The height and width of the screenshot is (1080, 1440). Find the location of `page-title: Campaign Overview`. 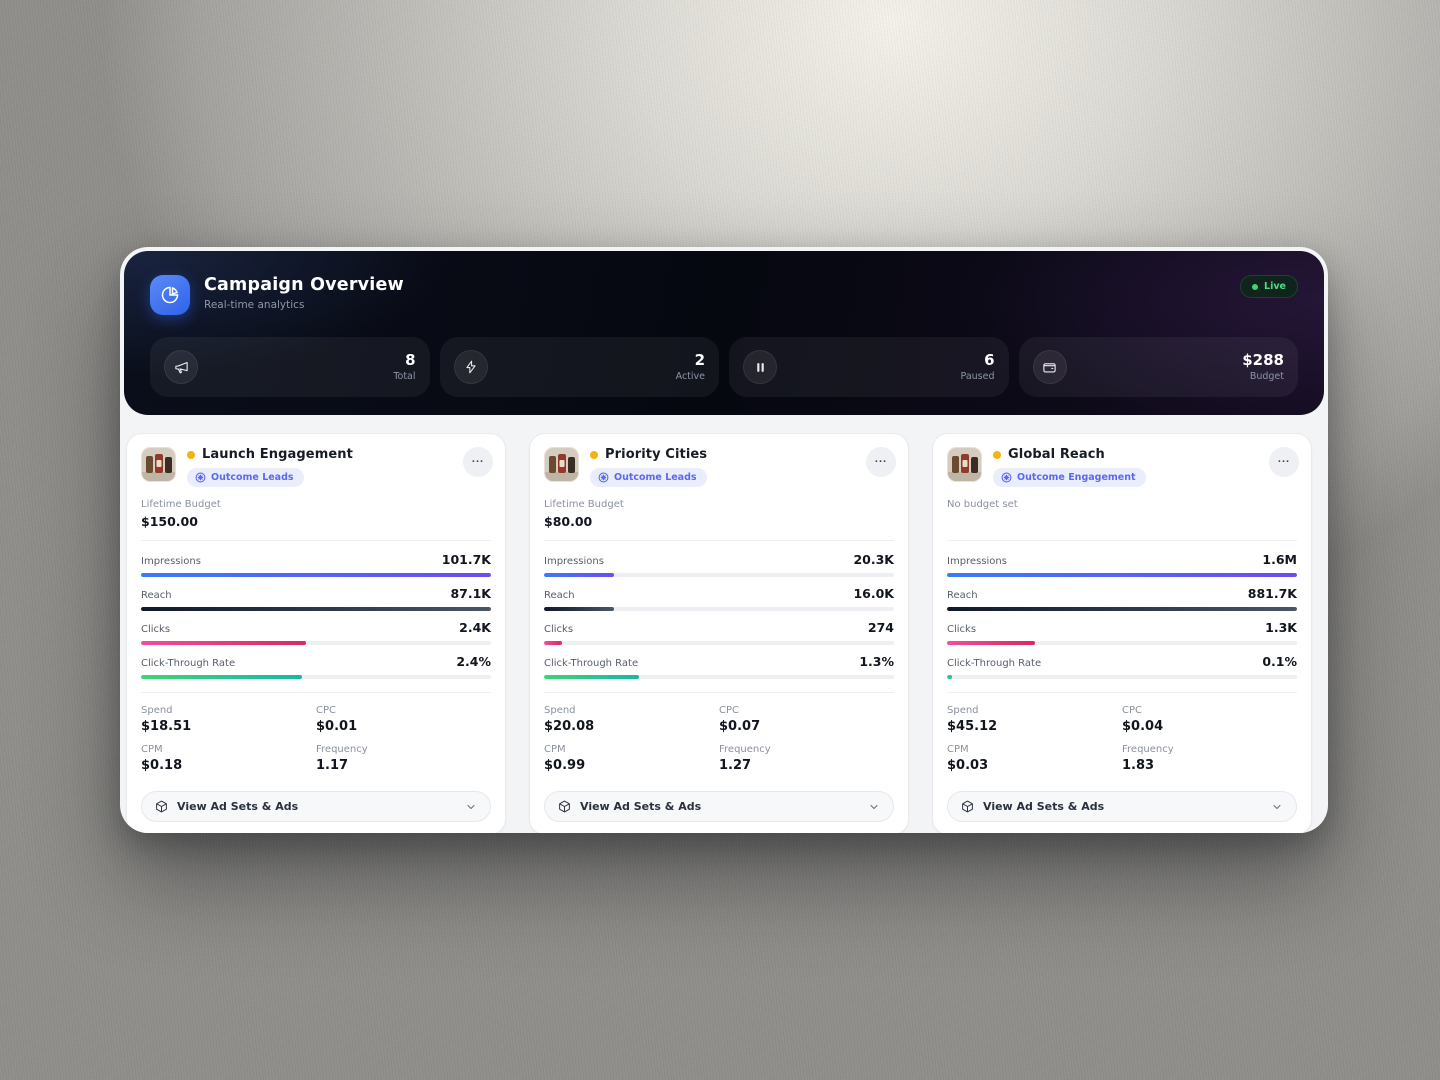

page-title: Campaign Overview is located at coordinates (304, 285).